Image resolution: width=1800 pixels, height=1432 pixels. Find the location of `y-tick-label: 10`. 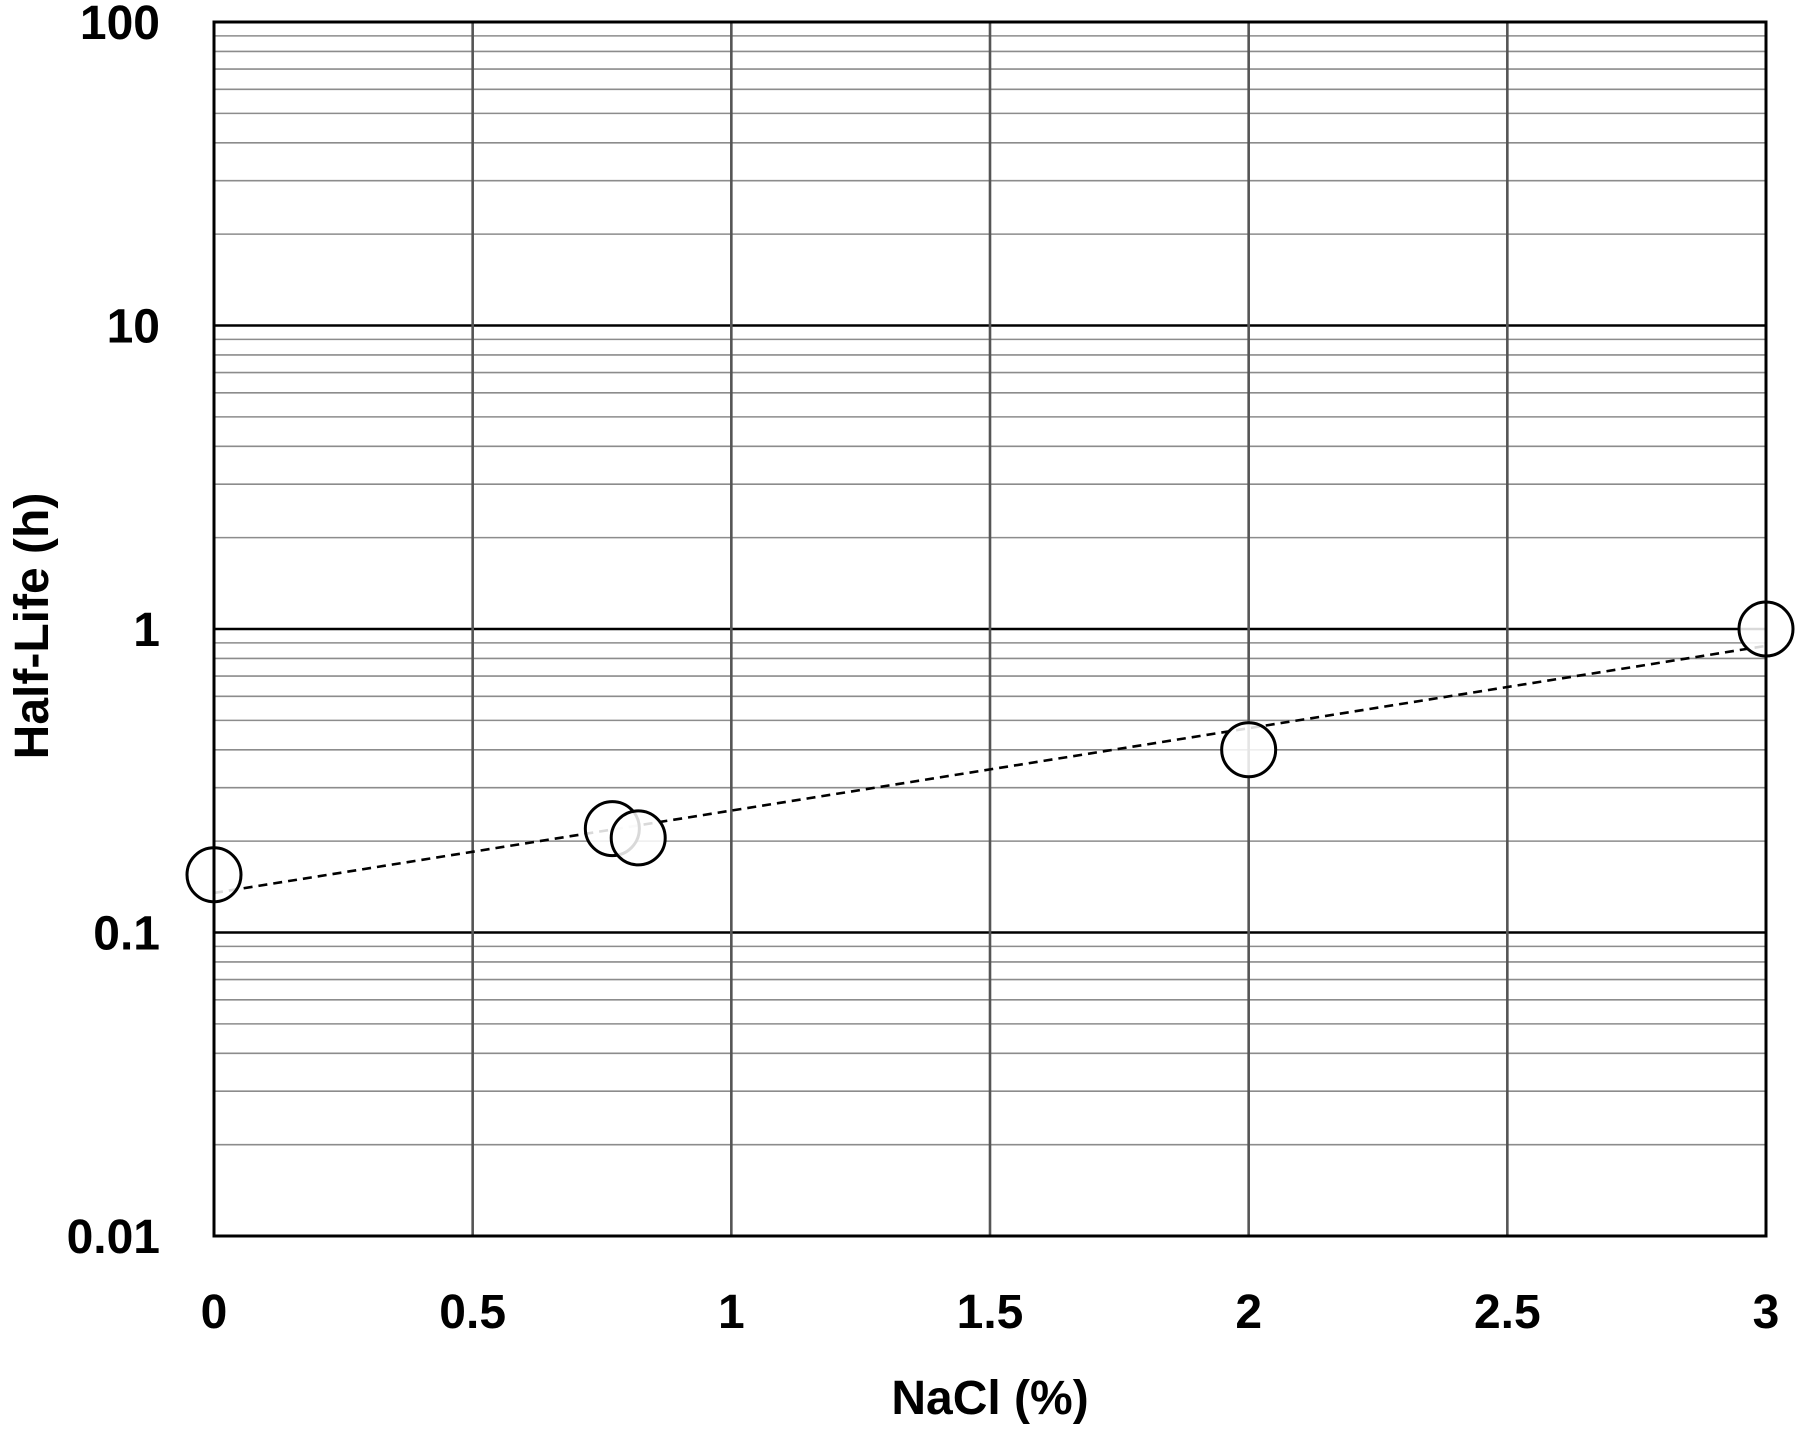

y-tick-label: 10 is located at coordinates (133, 327).